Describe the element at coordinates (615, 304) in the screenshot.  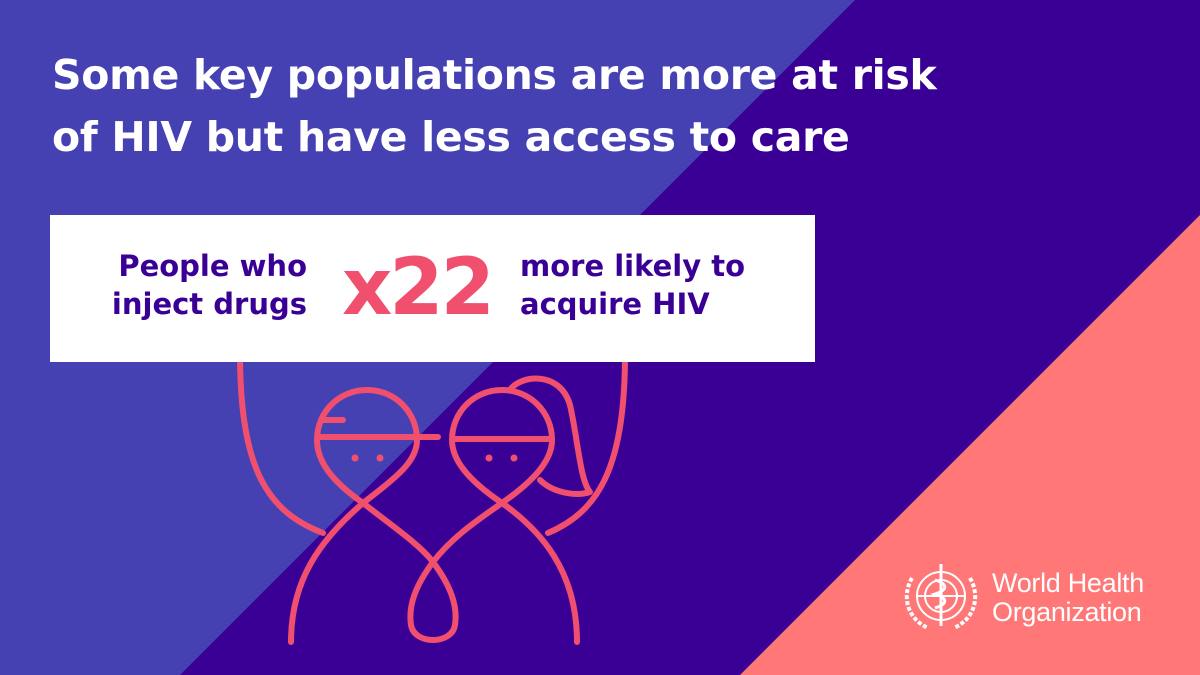
I see `outcome-line-2: acquire HIV` at that location.